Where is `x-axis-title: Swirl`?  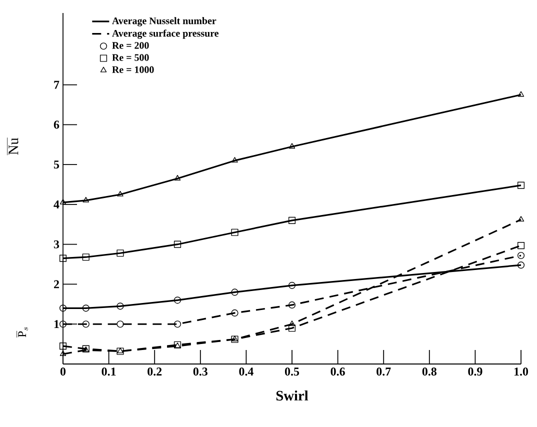
x-axis-title: Swirl is located at coordinates (292, 395).